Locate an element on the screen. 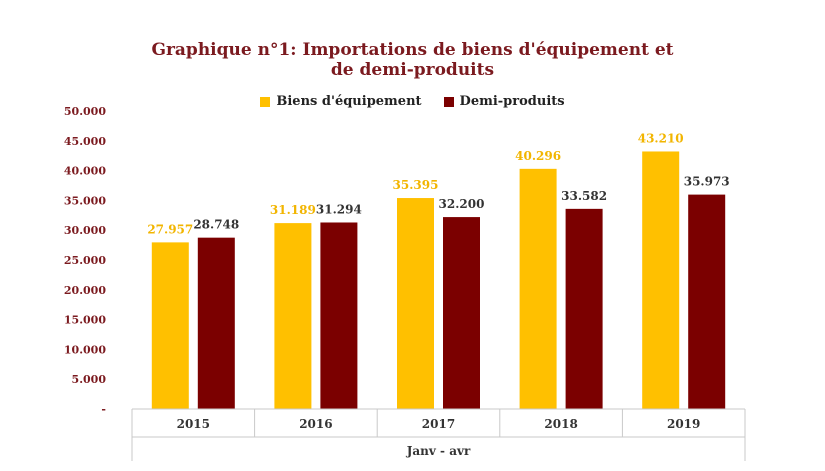 The width and height of the screenshot is (825, 471). y-tick-label: 15.000 is located at coordinates (85, 320).